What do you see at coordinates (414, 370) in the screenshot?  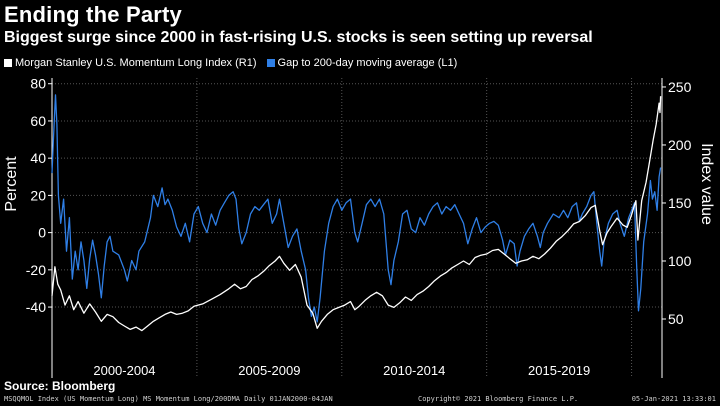 I see `x-tick-label: 2010-2014` at bounding box center [414, 370].